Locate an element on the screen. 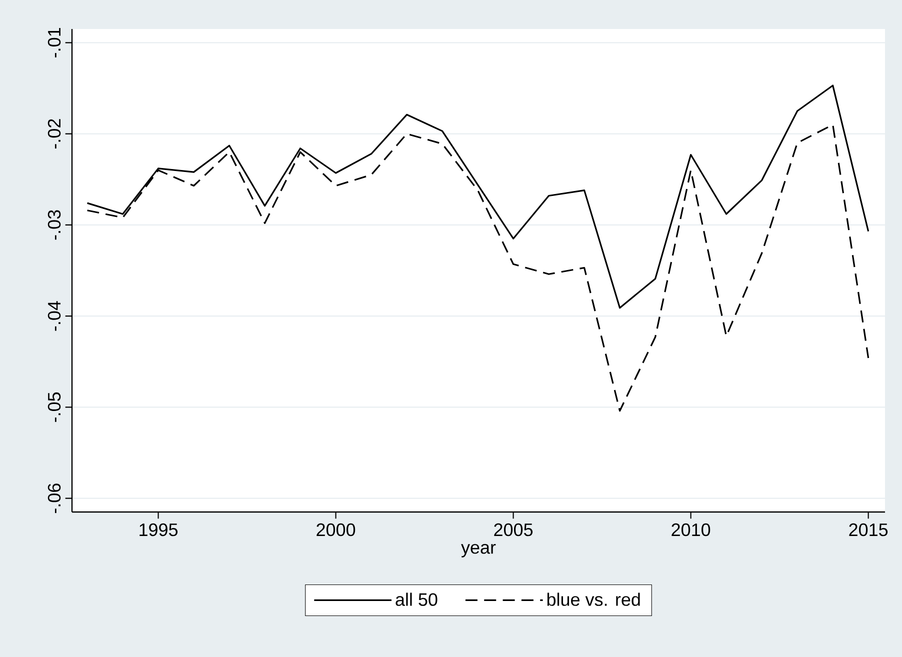 The width and height of the screenshot is (902, 657). y-tick-label: -.06 is located at coordinates (54, 499).